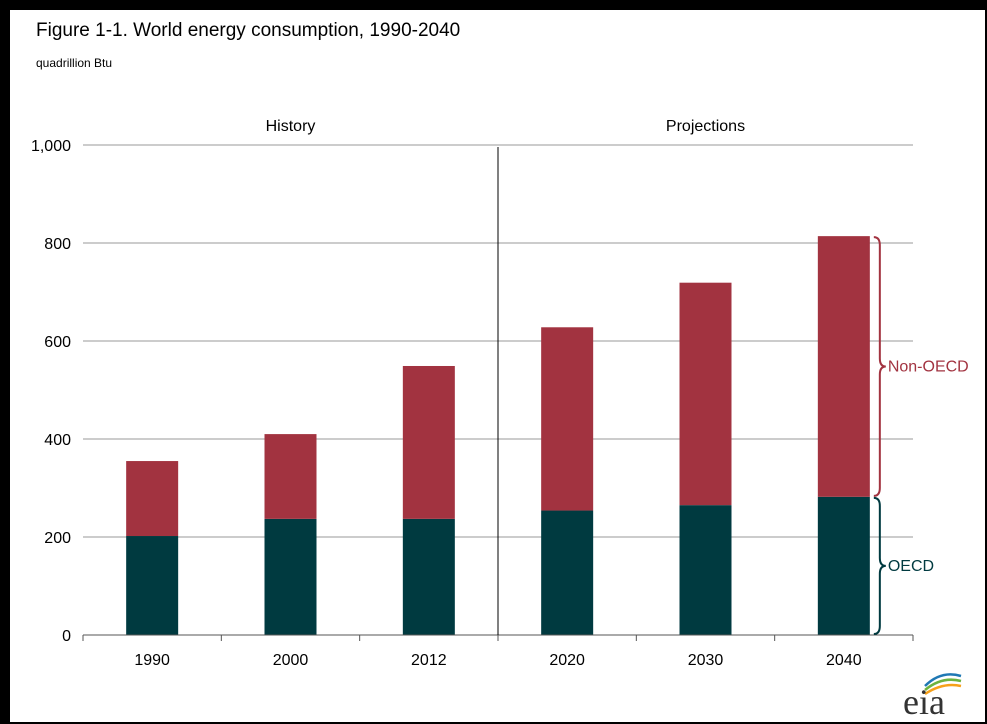 The image size is (987, 724). Describe the element at coordinates (57, 538) in the screenshot. I see `y-tick-label: 200` at that location.